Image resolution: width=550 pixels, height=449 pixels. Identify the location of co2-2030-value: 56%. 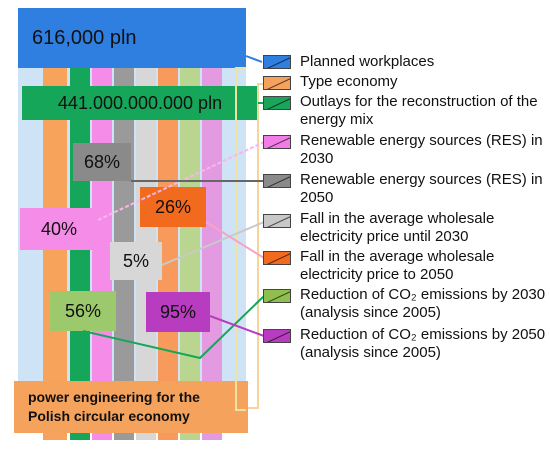
(83, 310).